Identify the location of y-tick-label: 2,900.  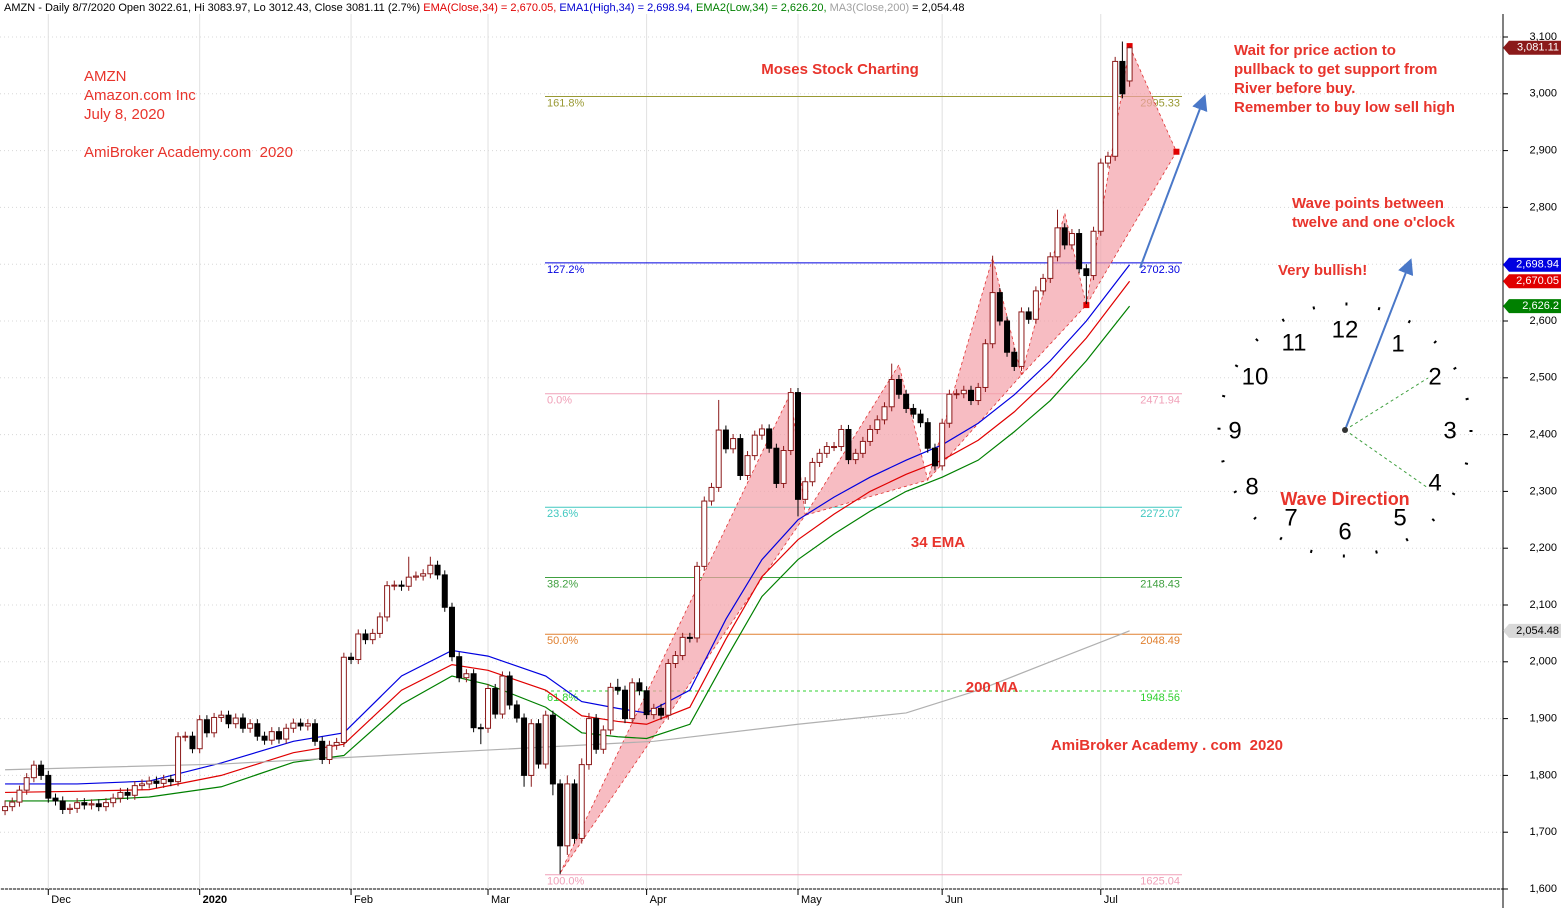
(1543, 151).